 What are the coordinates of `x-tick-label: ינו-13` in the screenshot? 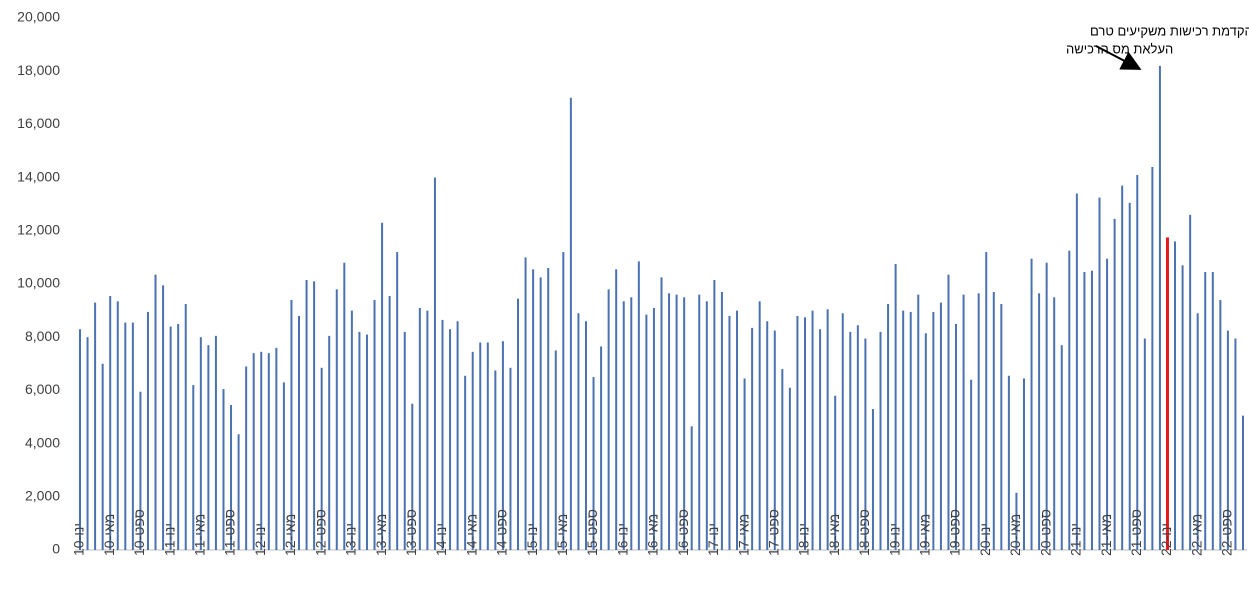 It's located at (351, 539).